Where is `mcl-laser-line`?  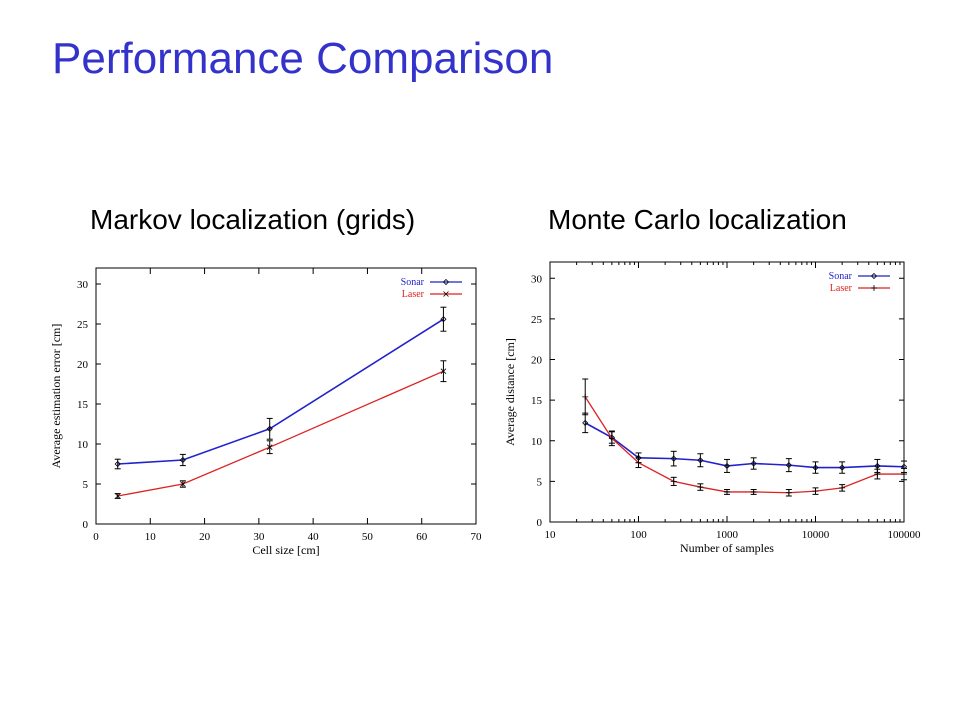
mcl-laser-line is located at coordinates (744, 445).